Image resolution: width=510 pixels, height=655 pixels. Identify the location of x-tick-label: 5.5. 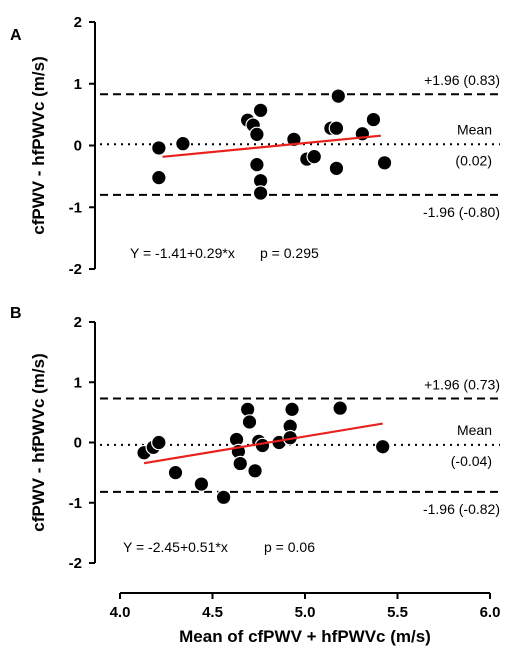
(397, 612).